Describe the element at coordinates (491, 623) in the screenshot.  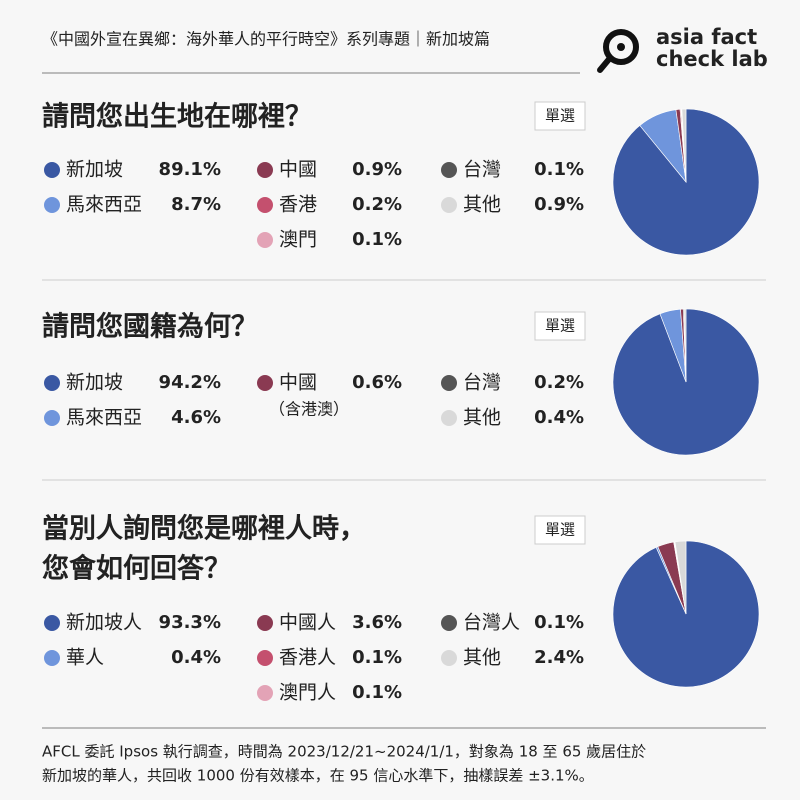
I see `legend-label: 台灣人` at that location.